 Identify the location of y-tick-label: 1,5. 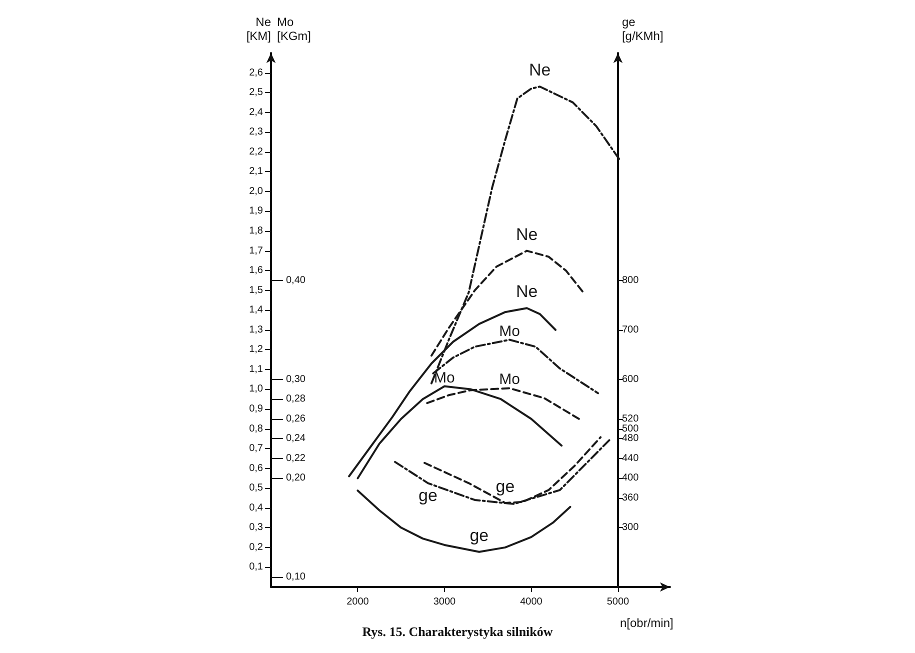
(256, 290).